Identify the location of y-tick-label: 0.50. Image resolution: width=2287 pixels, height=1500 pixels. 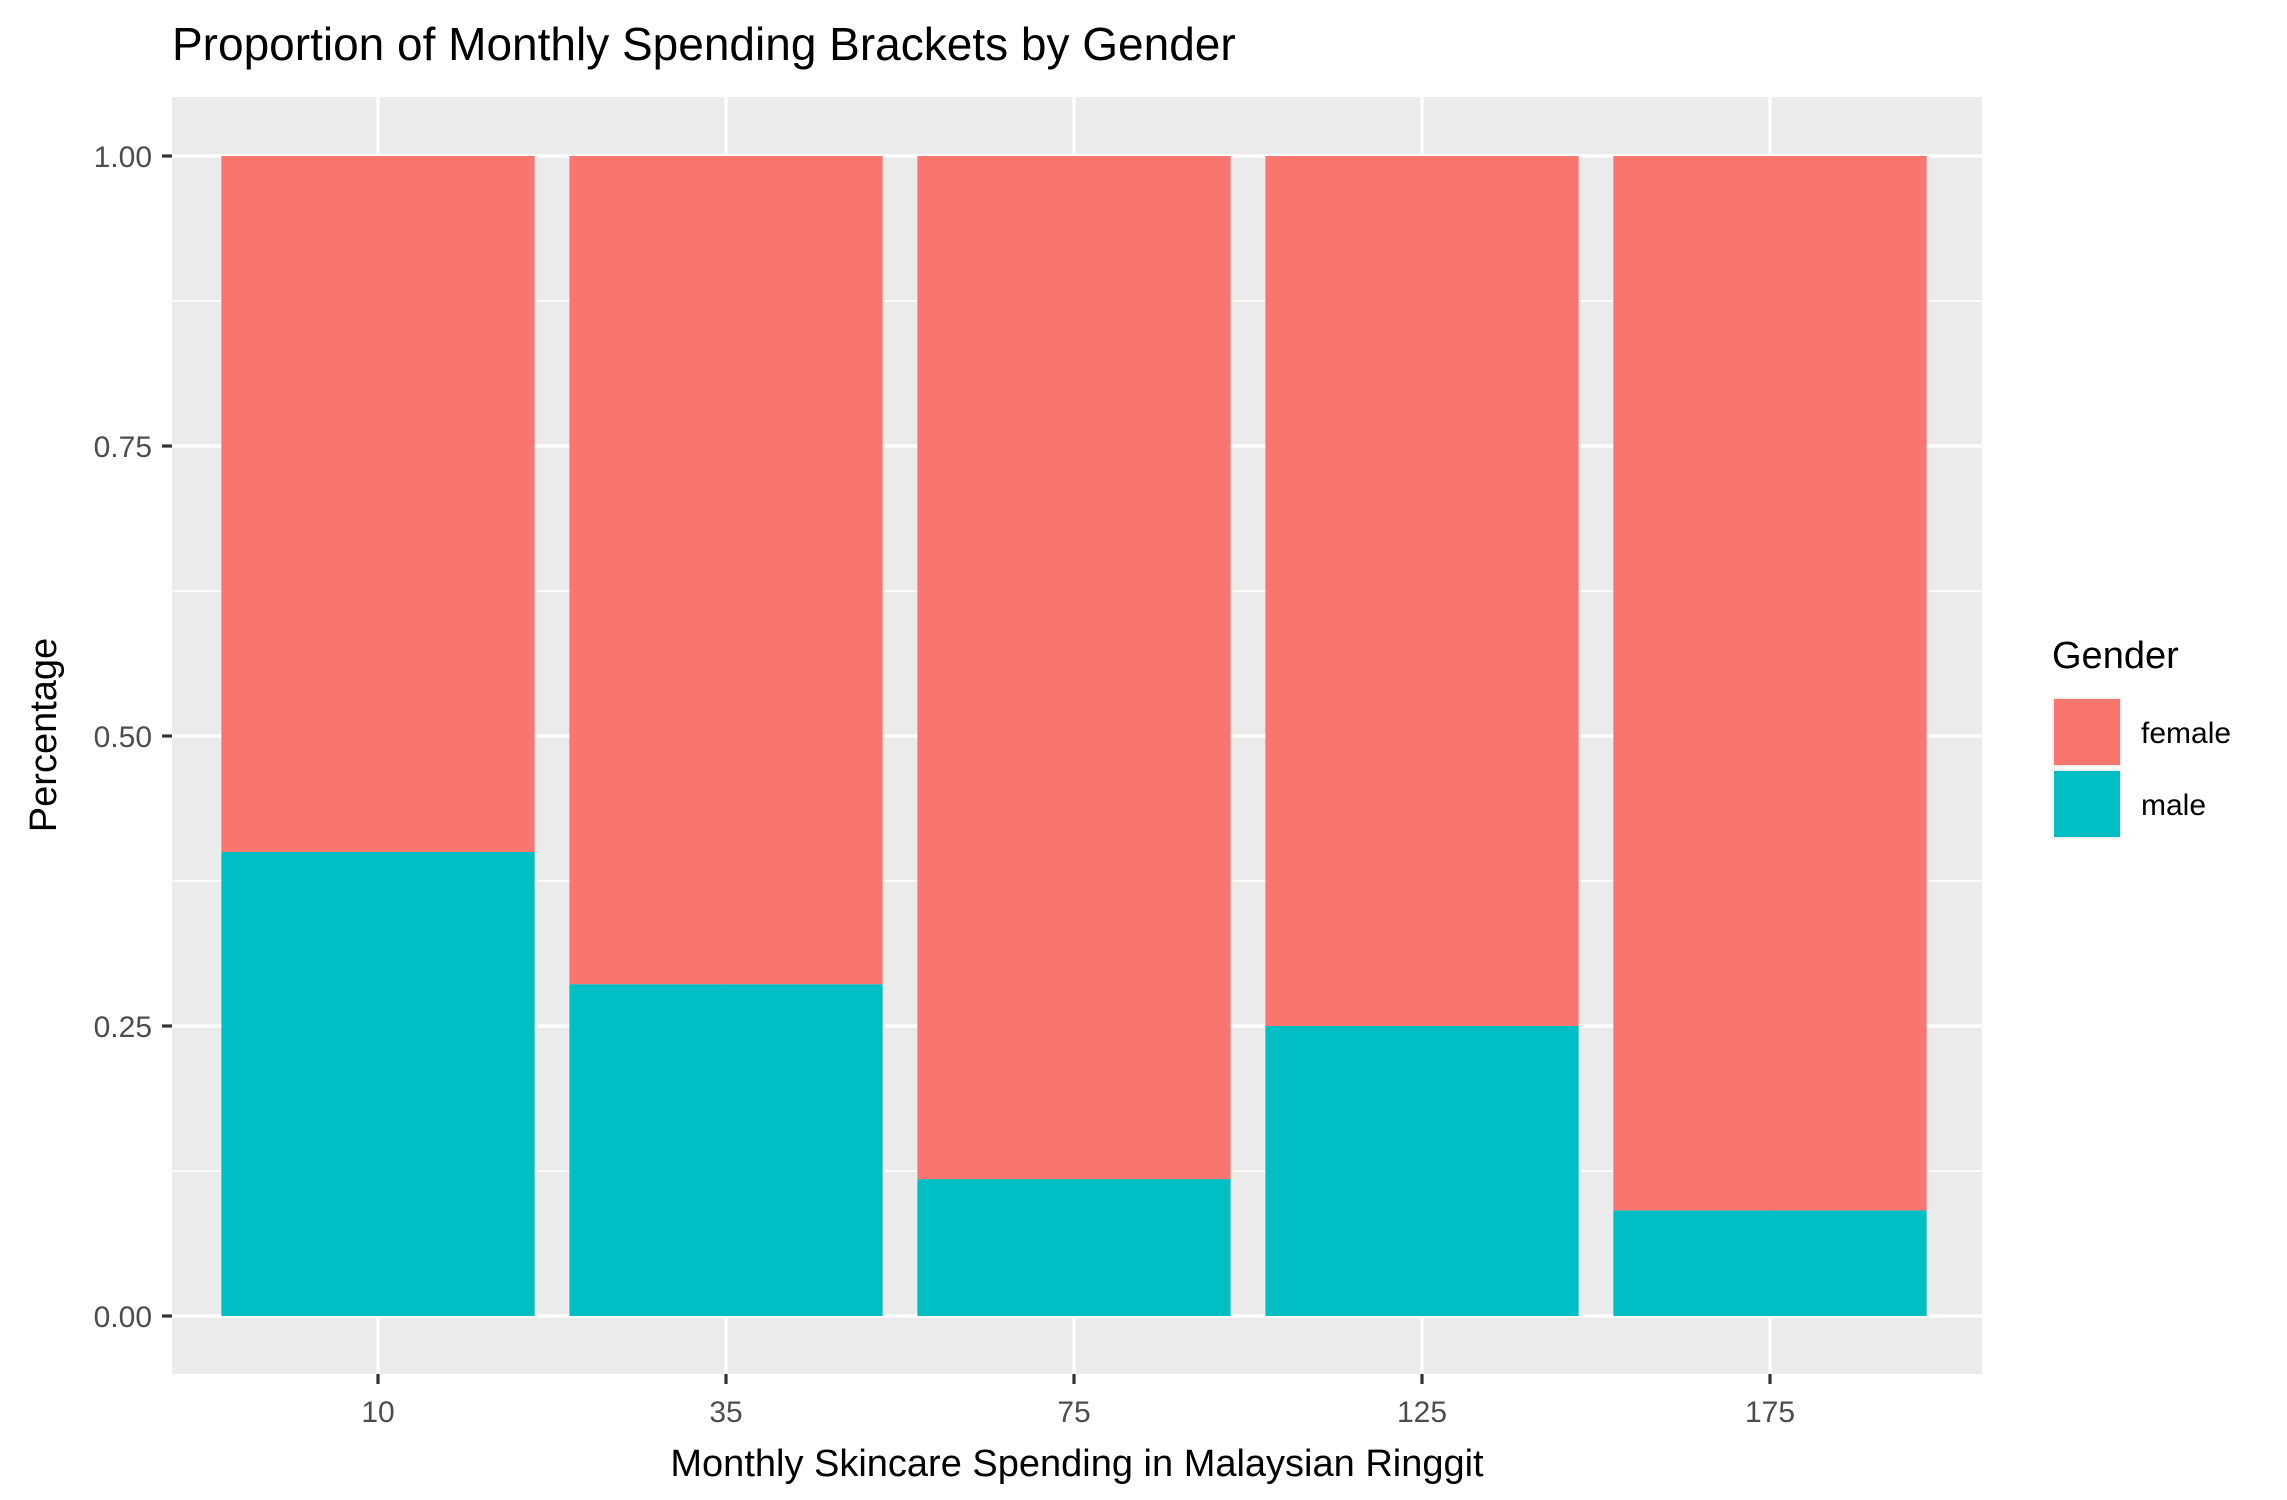
(123, 737).